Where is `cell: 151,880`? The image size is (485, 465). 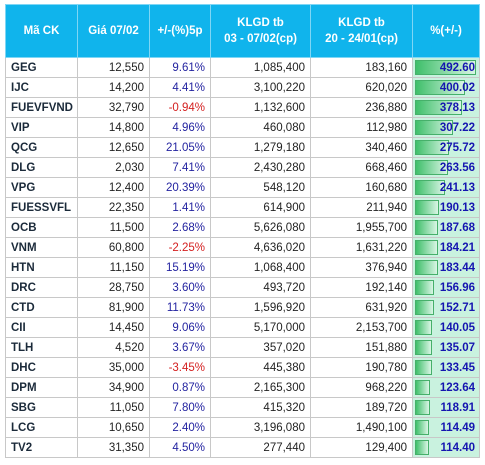
cell: 151,880 is located at coordinates (361, 347).